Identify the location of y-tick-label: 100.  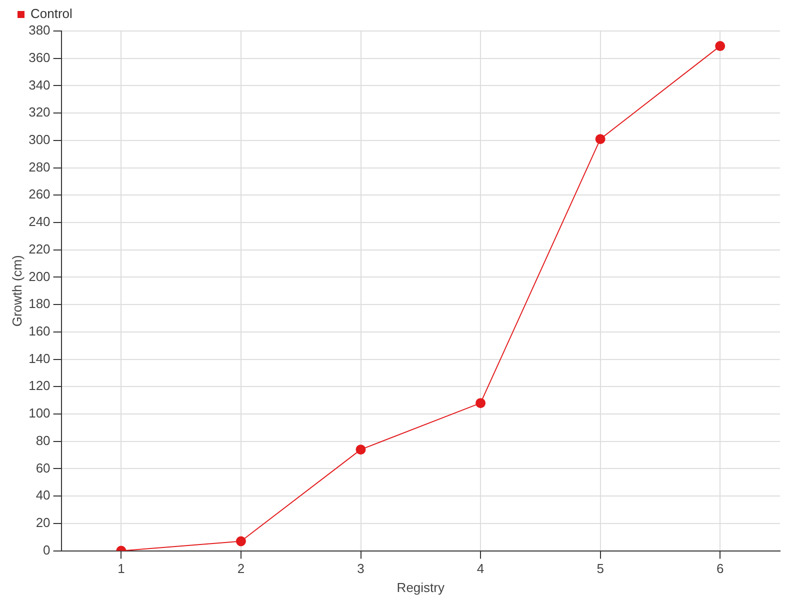
(39, 413).